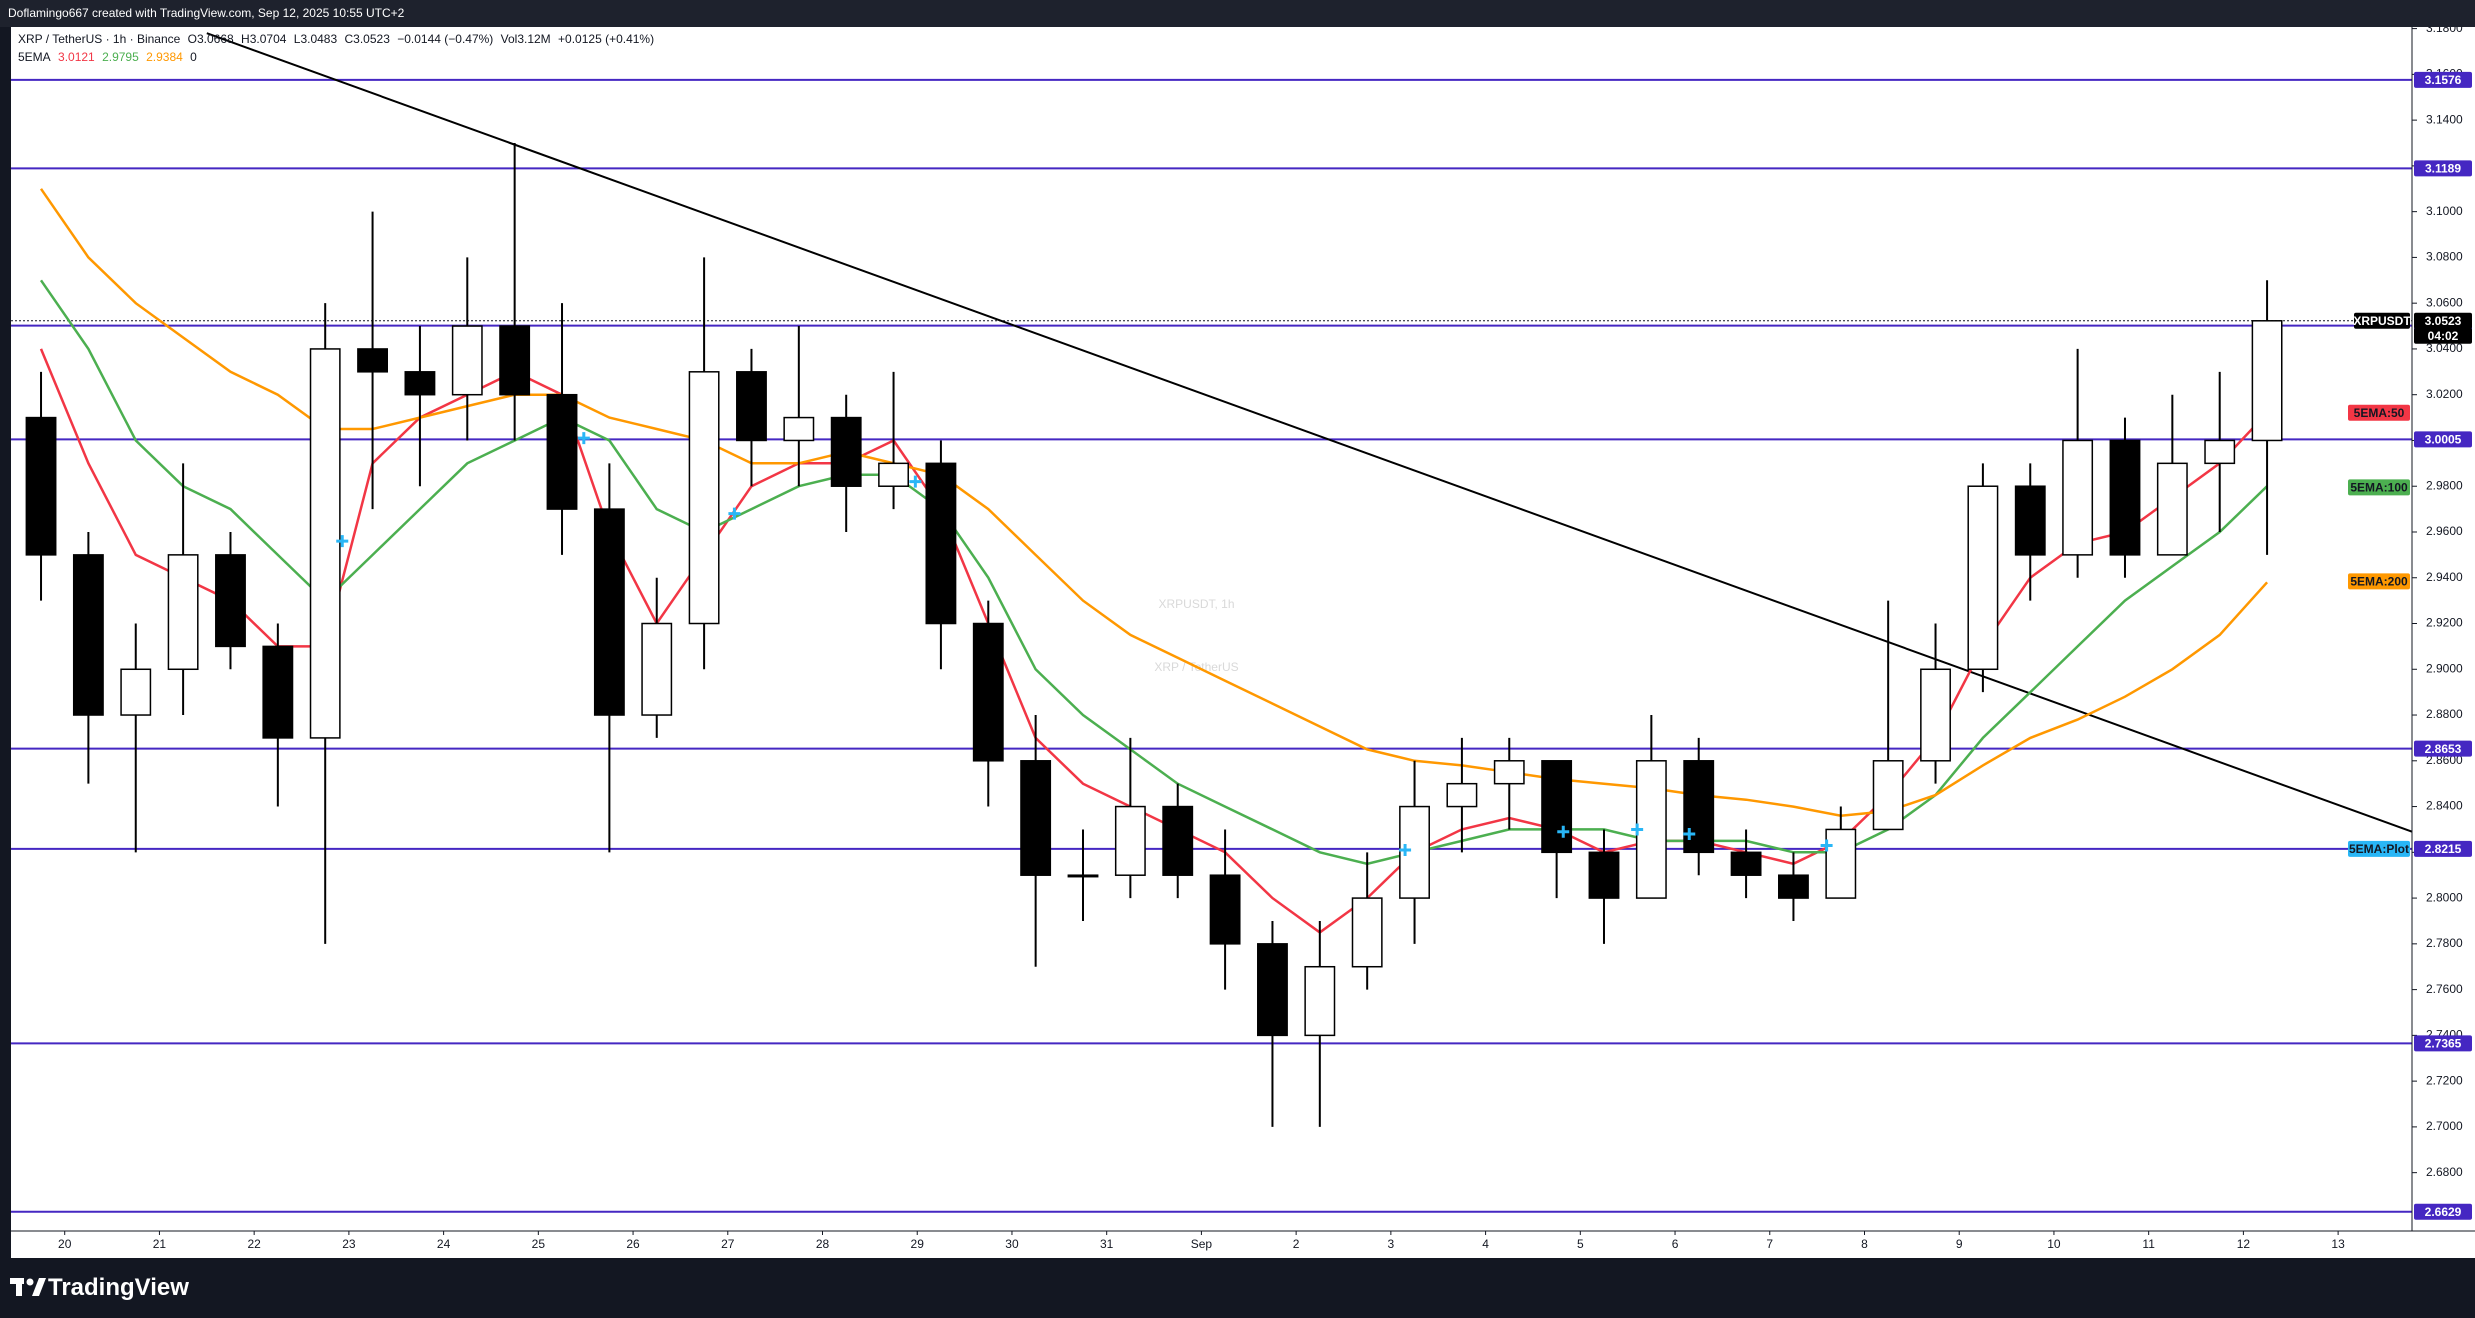  Describe the element at coordinates (2379, 488) in the screenshot. I see `ema-label: 5EMA:100` at that location.